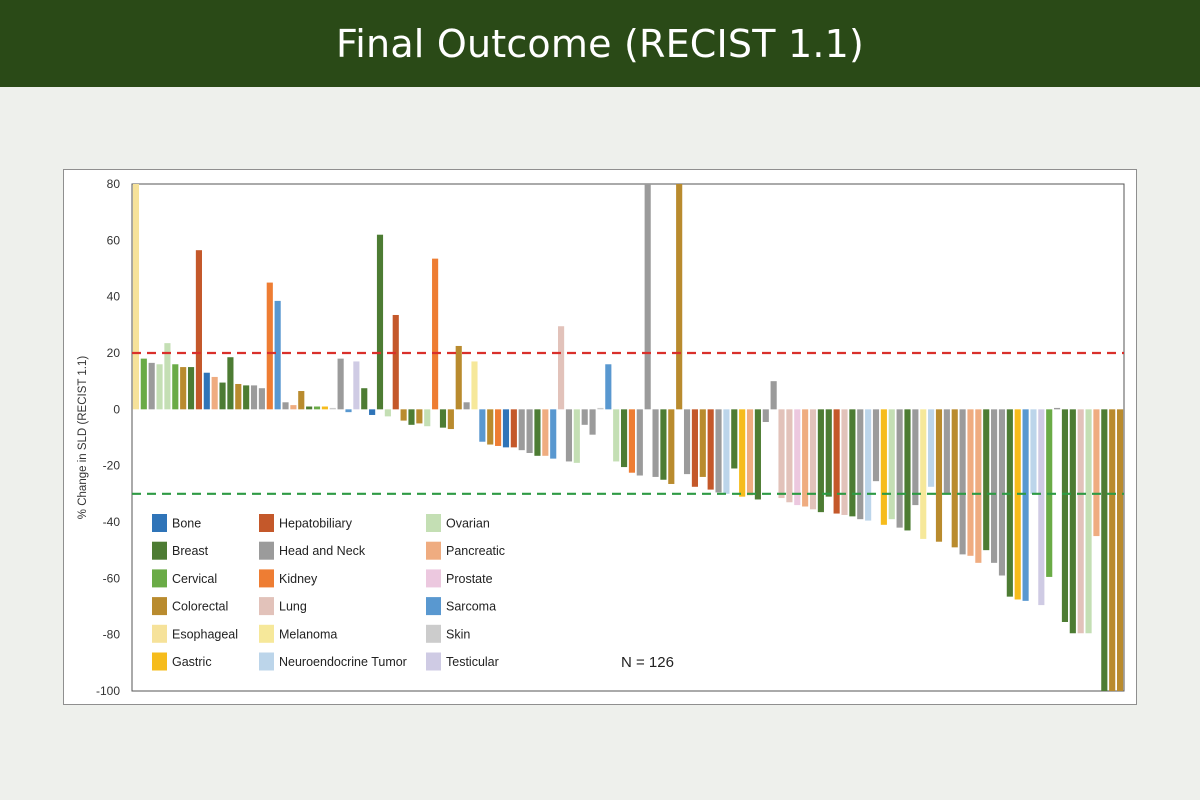 The width and height of the screenshot is (1200, 800). I want to click on y-tick-label: 80, so click(114, 184).